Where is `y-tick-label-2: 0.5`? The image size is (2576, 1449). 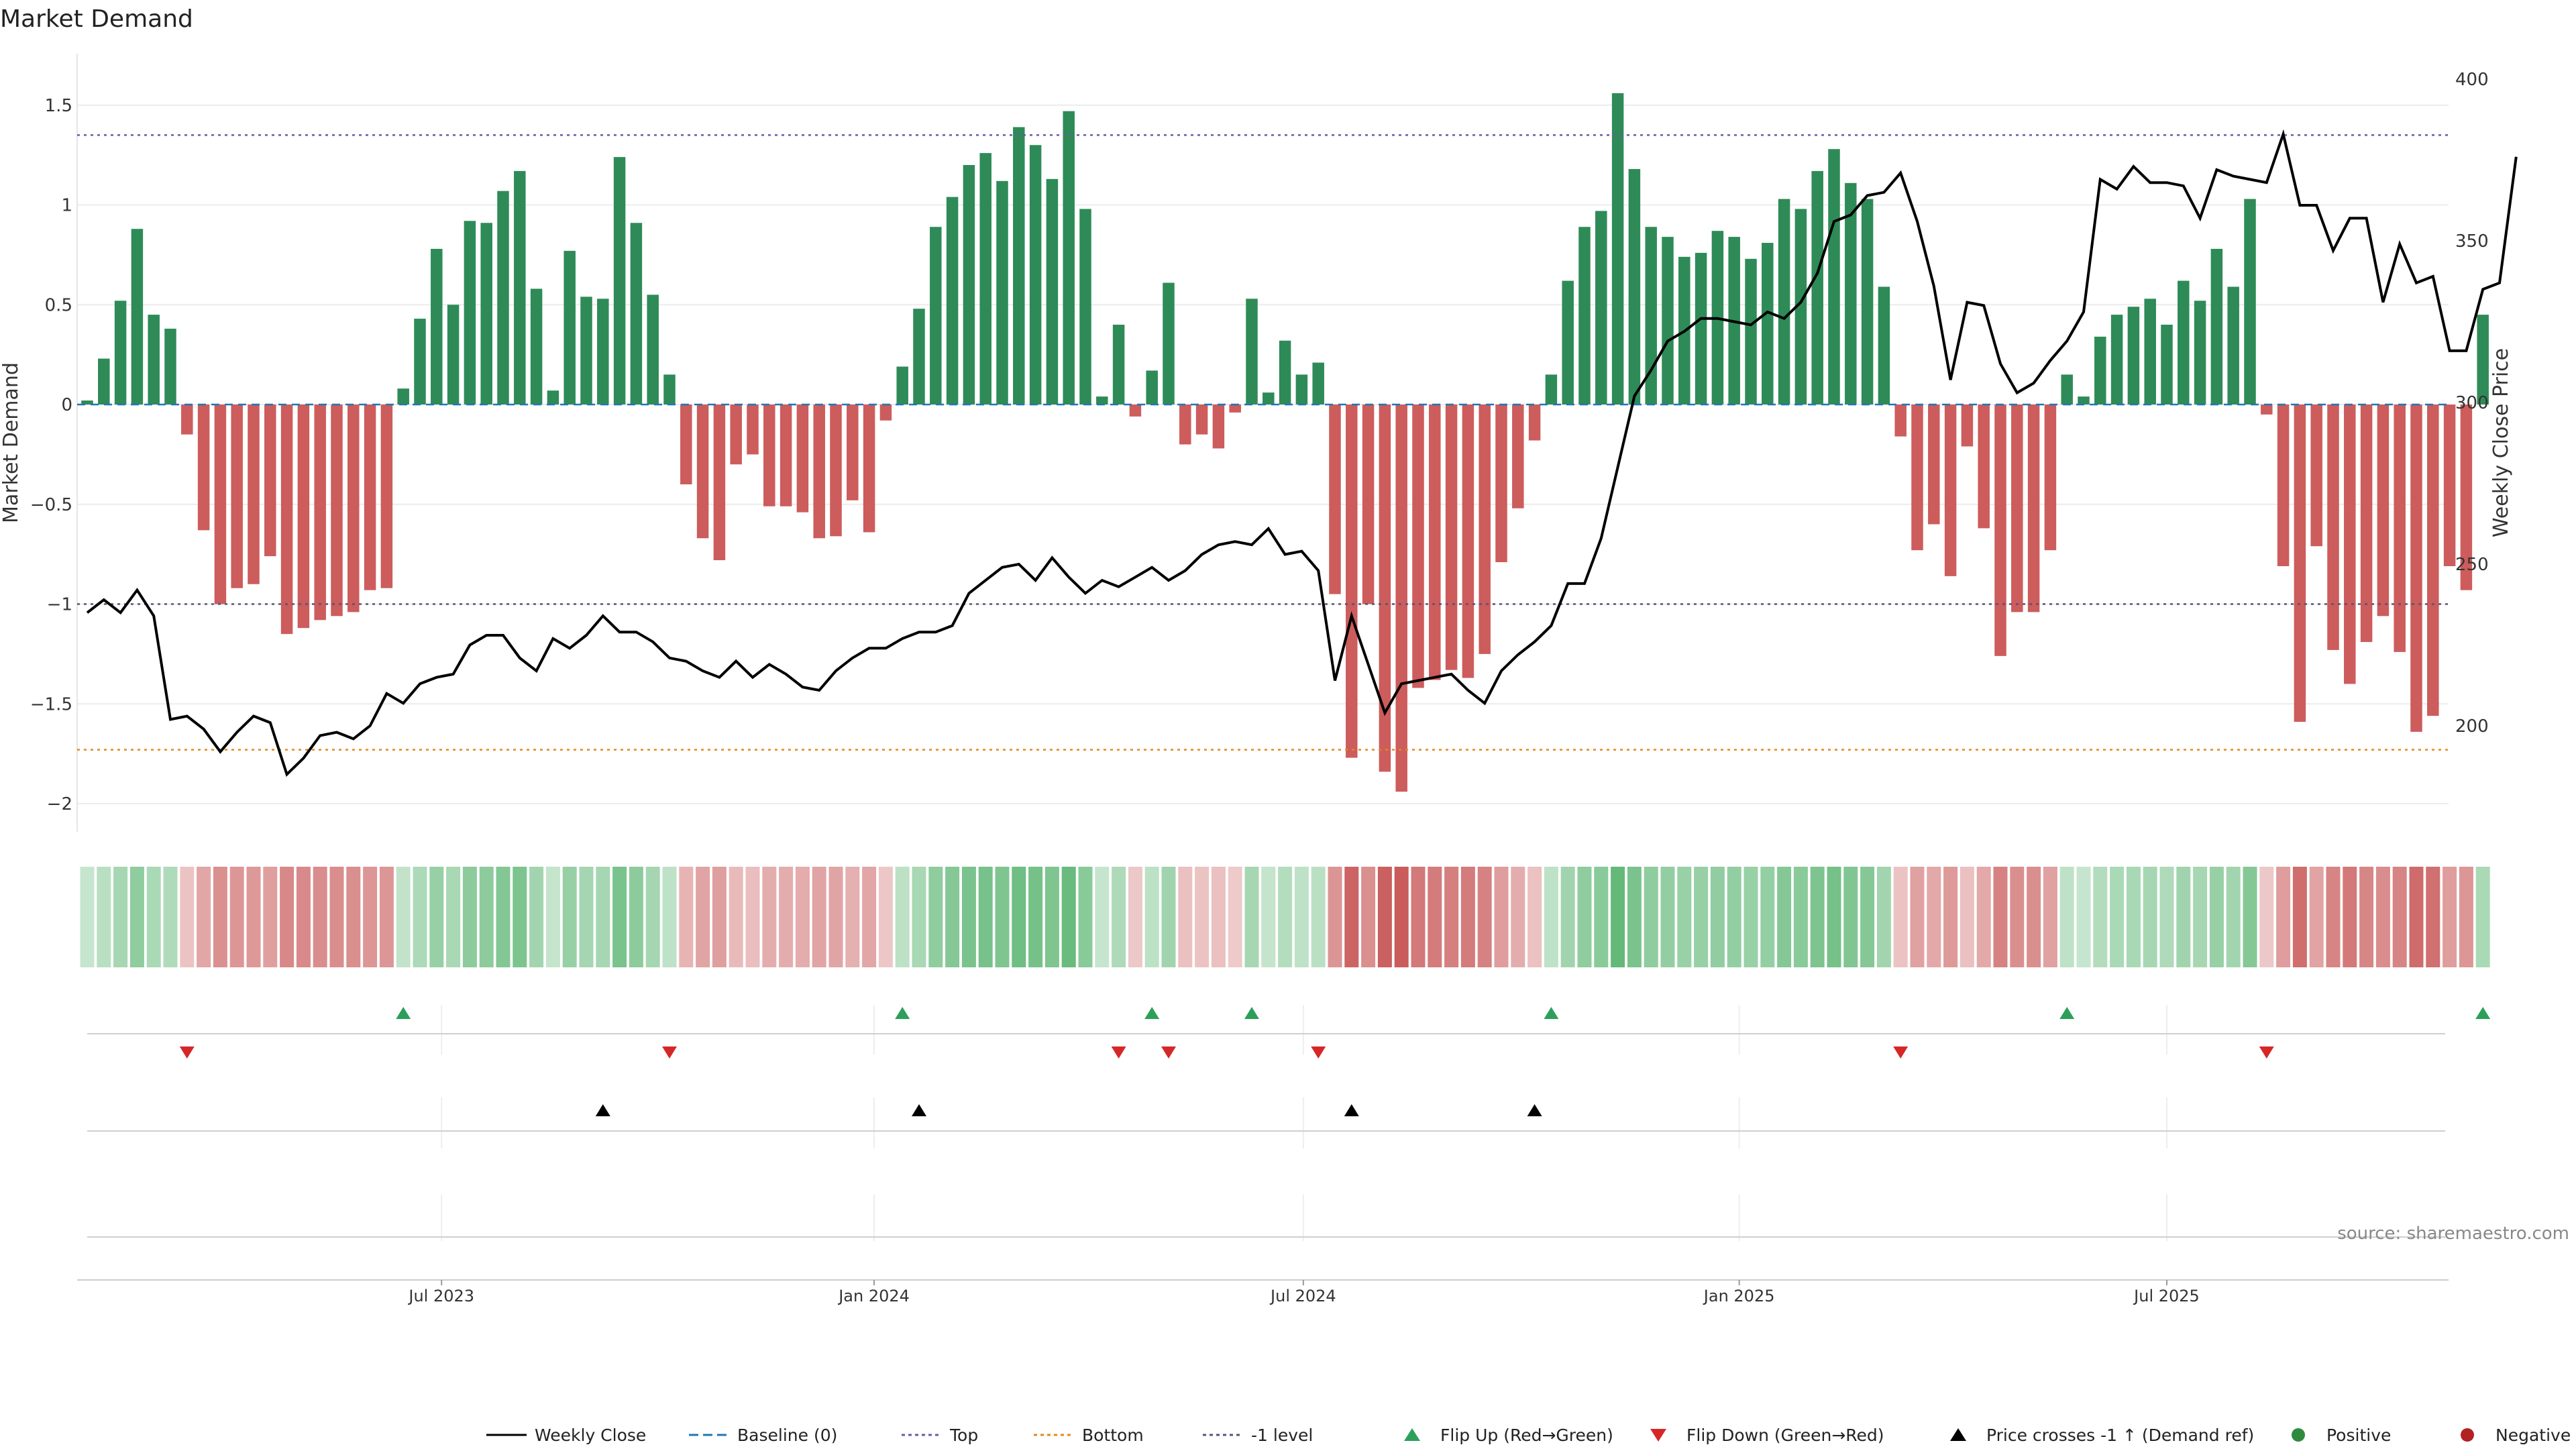 y-tick-label-2: 0.5 is located at coordinates (58, 305).